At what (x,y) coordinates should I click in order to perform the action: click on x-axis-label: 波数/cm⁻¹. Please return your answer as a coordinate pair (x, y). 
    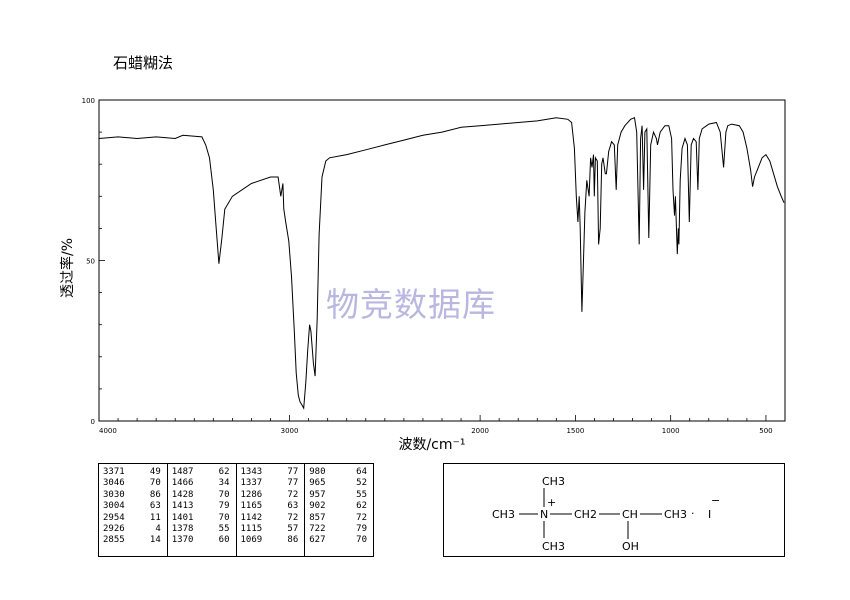
    Looking at the image, I should click on (431, 445).